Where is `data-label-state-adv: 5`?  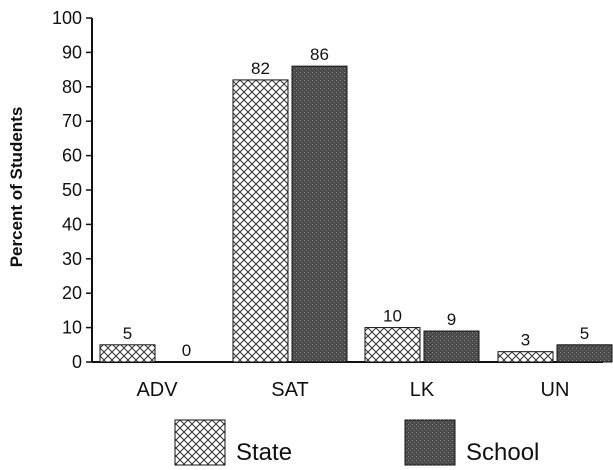
data-label-state-adv: 5 is located at coordinates (127, 333).